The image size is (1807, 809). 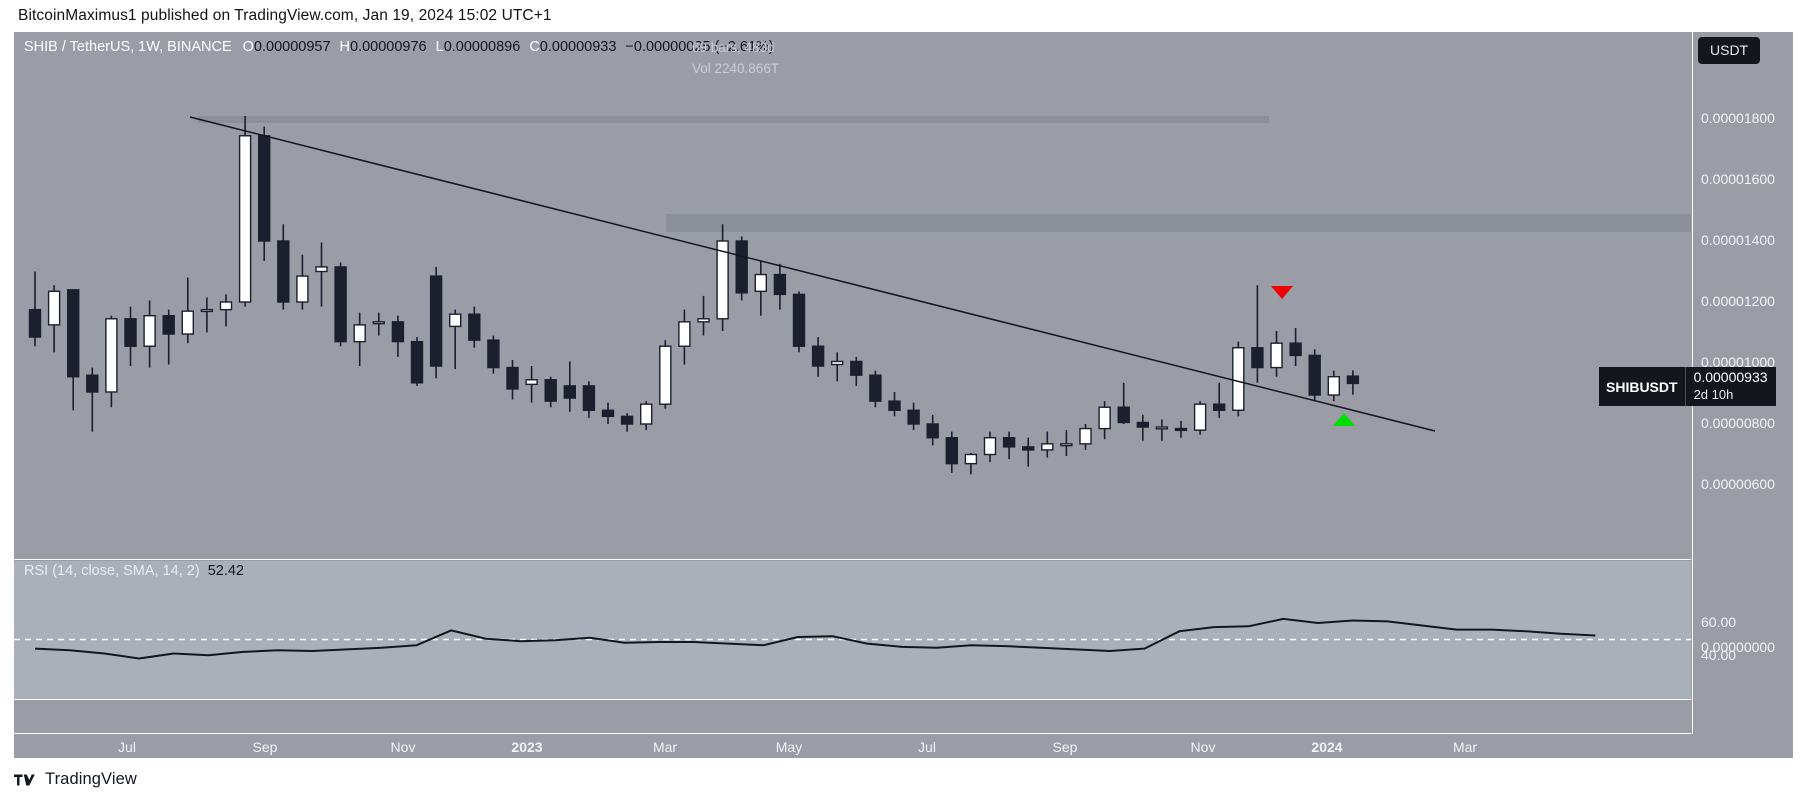 I want to click on tradingview-wordmark: TradingView, so click(x=91, y=779).